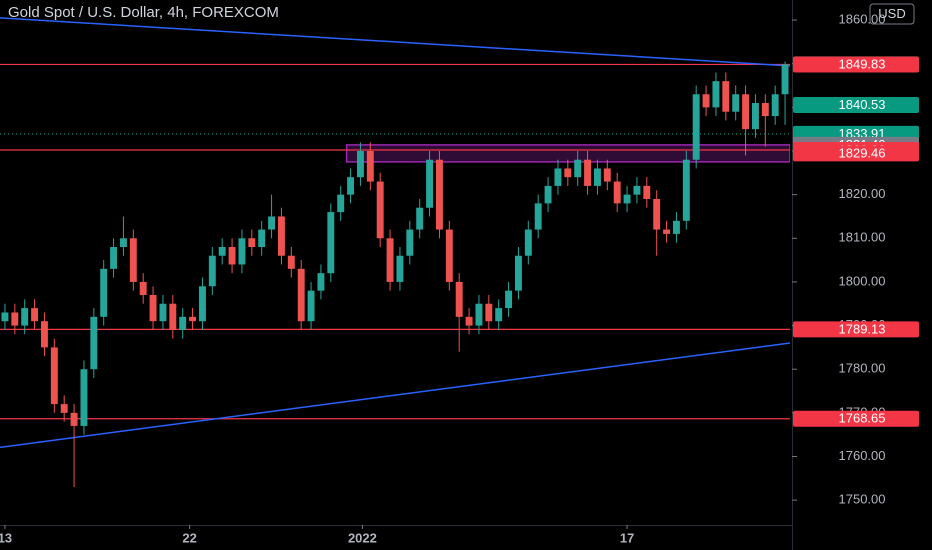 The image size is (932, 550). What do you see at coordinates (362, 537) in the screenshot?
I see `x-tick-label: 2022` at bounding box center [362, 537].